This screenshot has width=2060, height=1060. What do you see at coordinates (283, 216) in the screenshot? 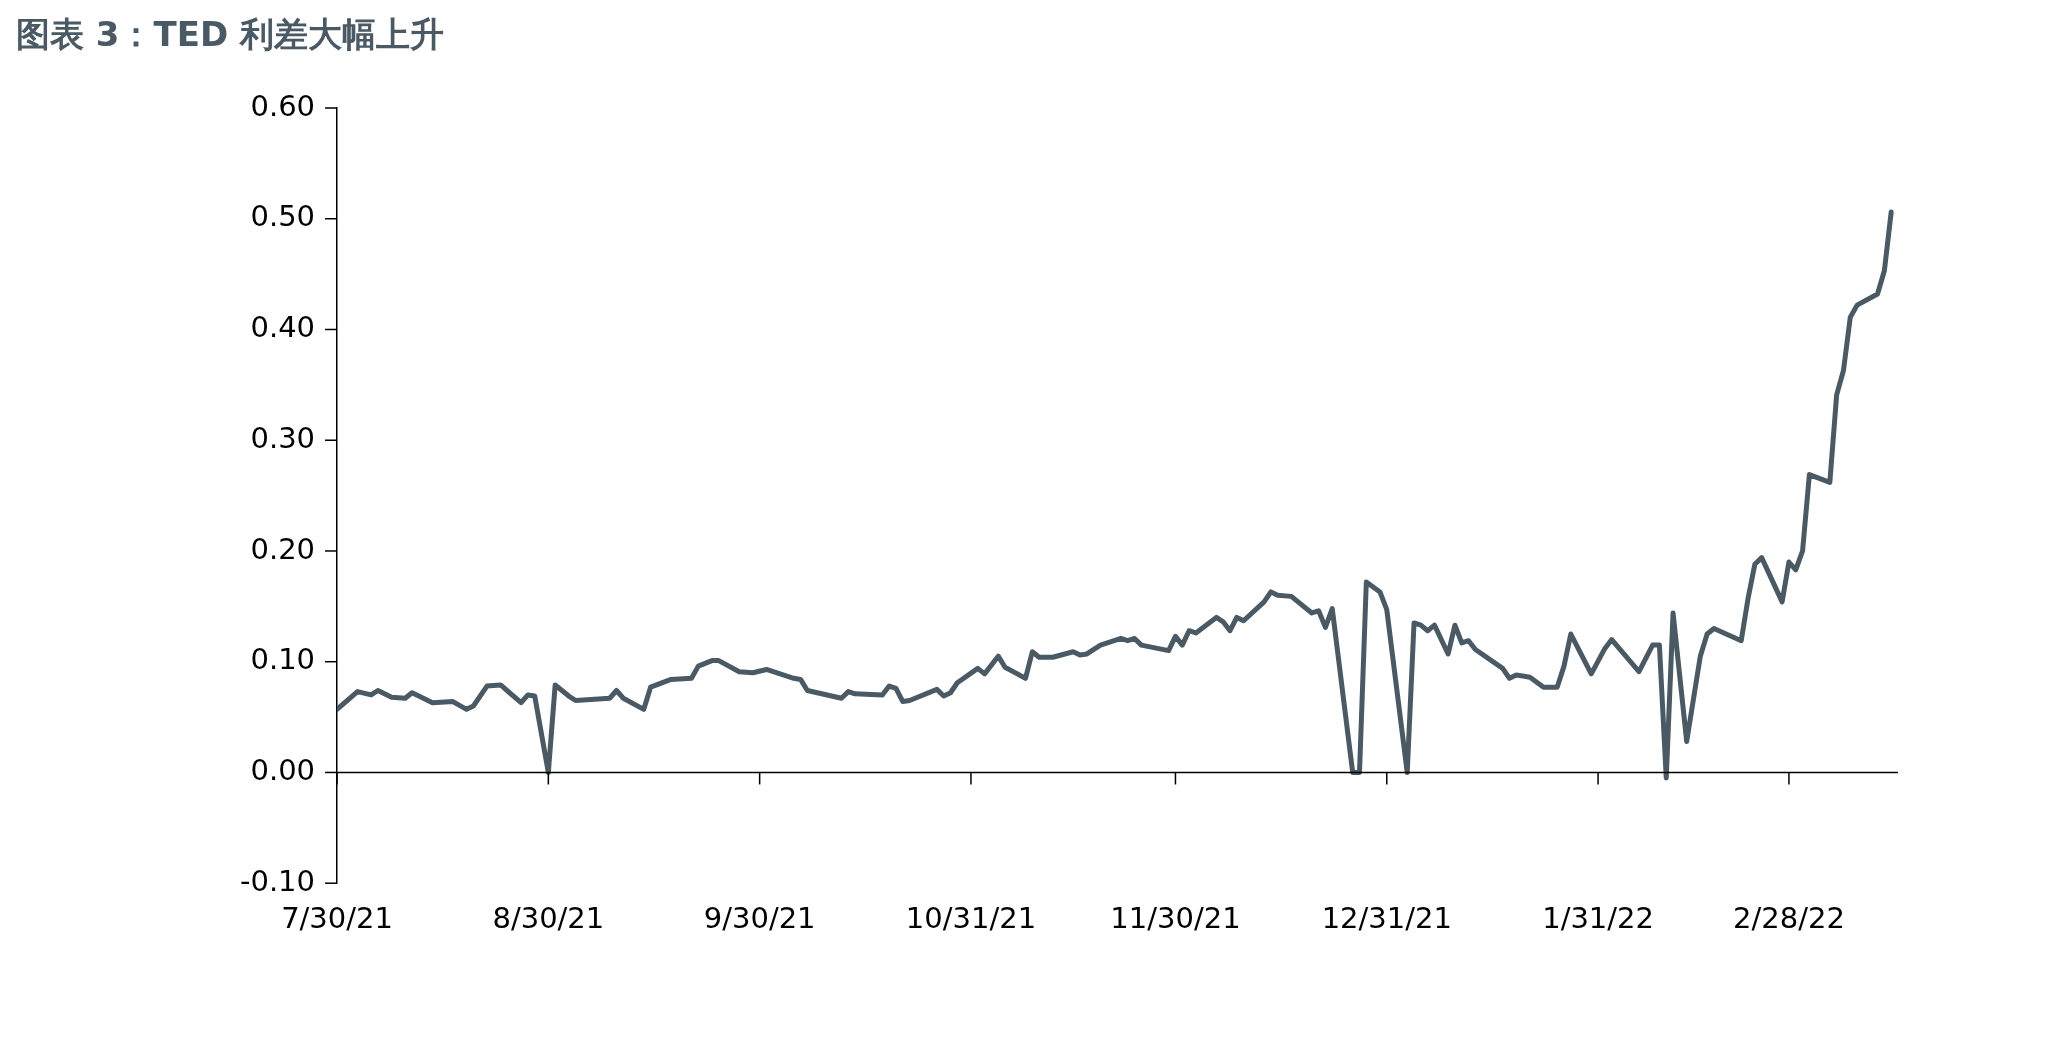
I see `y-tick-label: 0.50` at bounding box center [283, 216].